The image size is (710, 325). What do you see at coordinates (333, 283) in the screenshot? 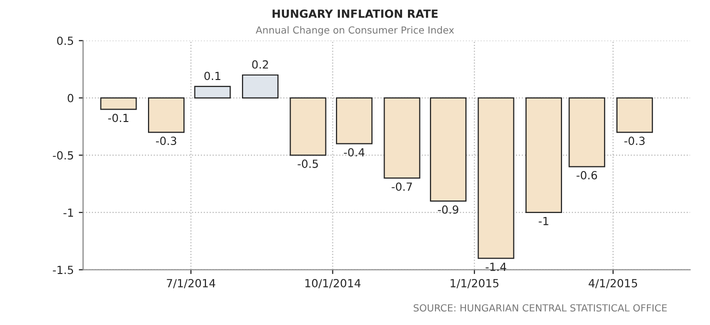
I see `x-tick-label: 10/1/2014` at bounding box center [333, 283].